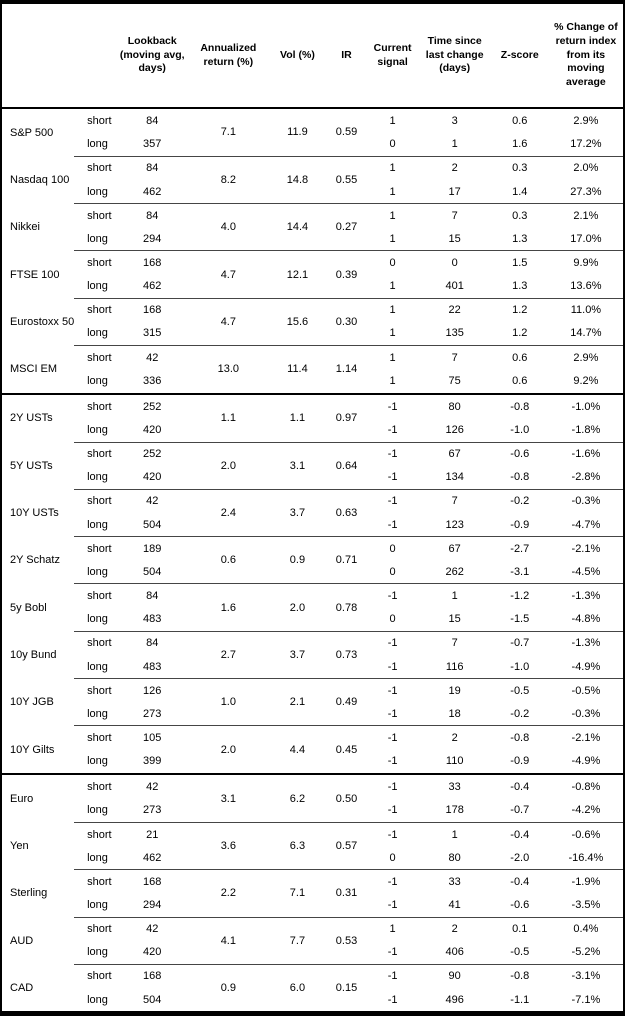 The height and width of the screenshot is (1016, 625). I want to click on z-score-cell: -0.2, so click(519, 501).